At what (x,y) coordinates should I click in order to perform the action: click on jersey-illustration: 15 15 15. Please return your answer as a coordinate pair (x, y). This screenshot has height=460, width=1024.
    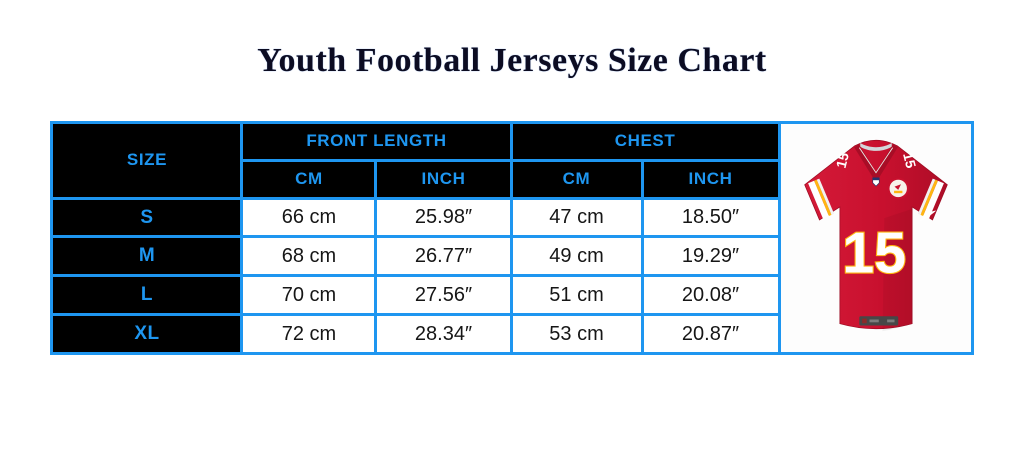
    Looking at the image, I should click on (875, 235).